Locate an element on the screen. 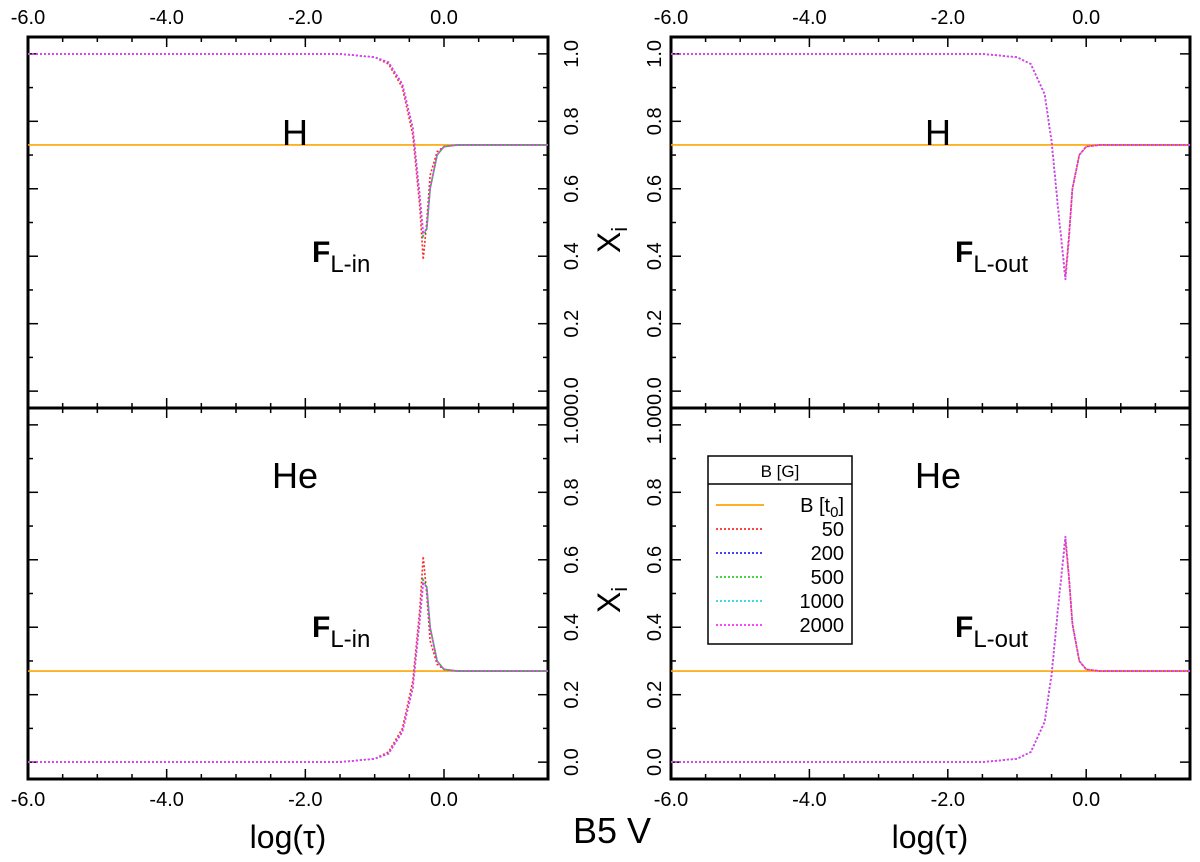  figure-title: B5 V is located at coordinates (612, 830).